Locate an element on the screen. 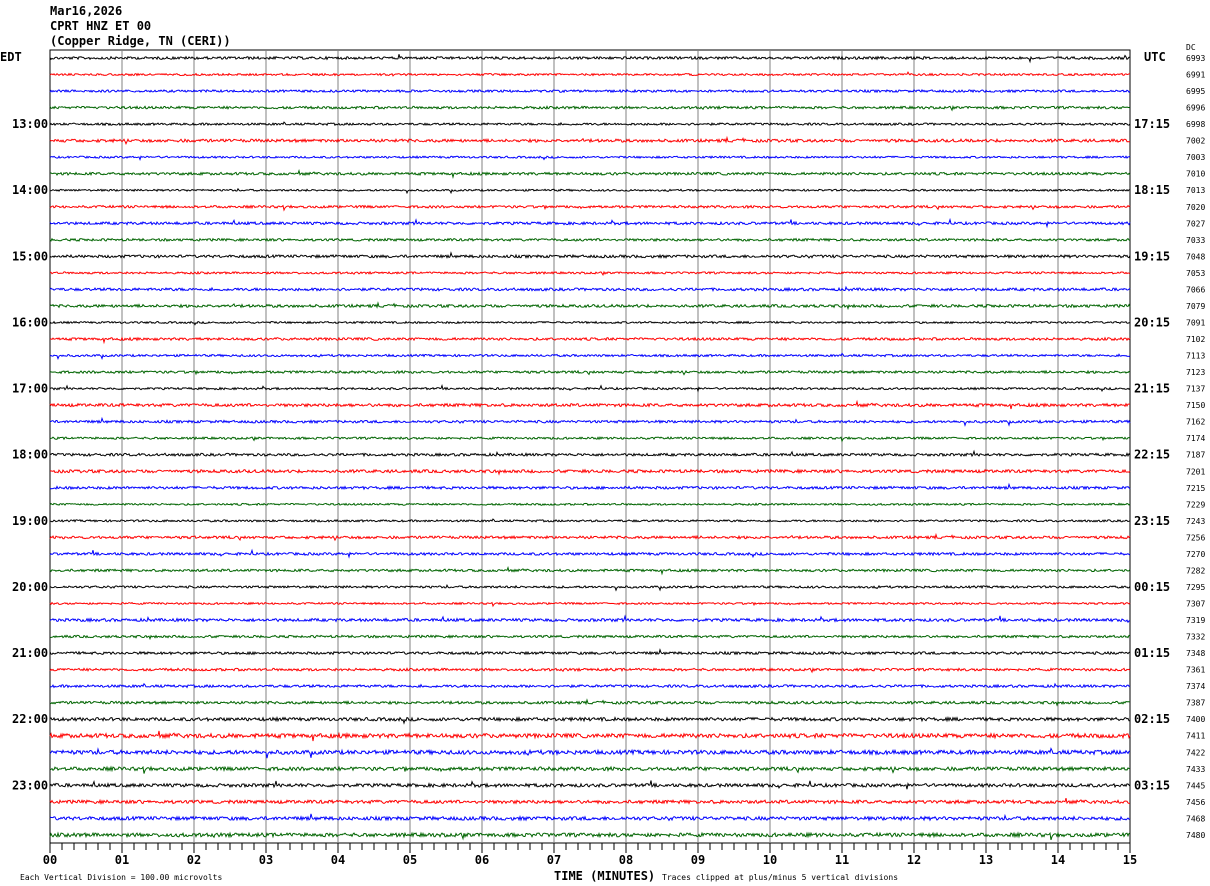  station-label: CPRT HNZ ET 00 is located at coordinates (101, 26).